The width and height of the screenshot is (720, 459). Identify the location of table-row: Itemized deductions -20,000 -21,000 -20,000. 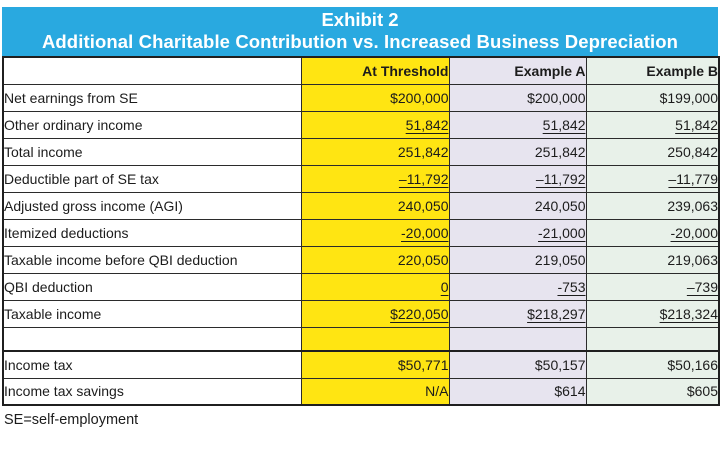
(361, 232).